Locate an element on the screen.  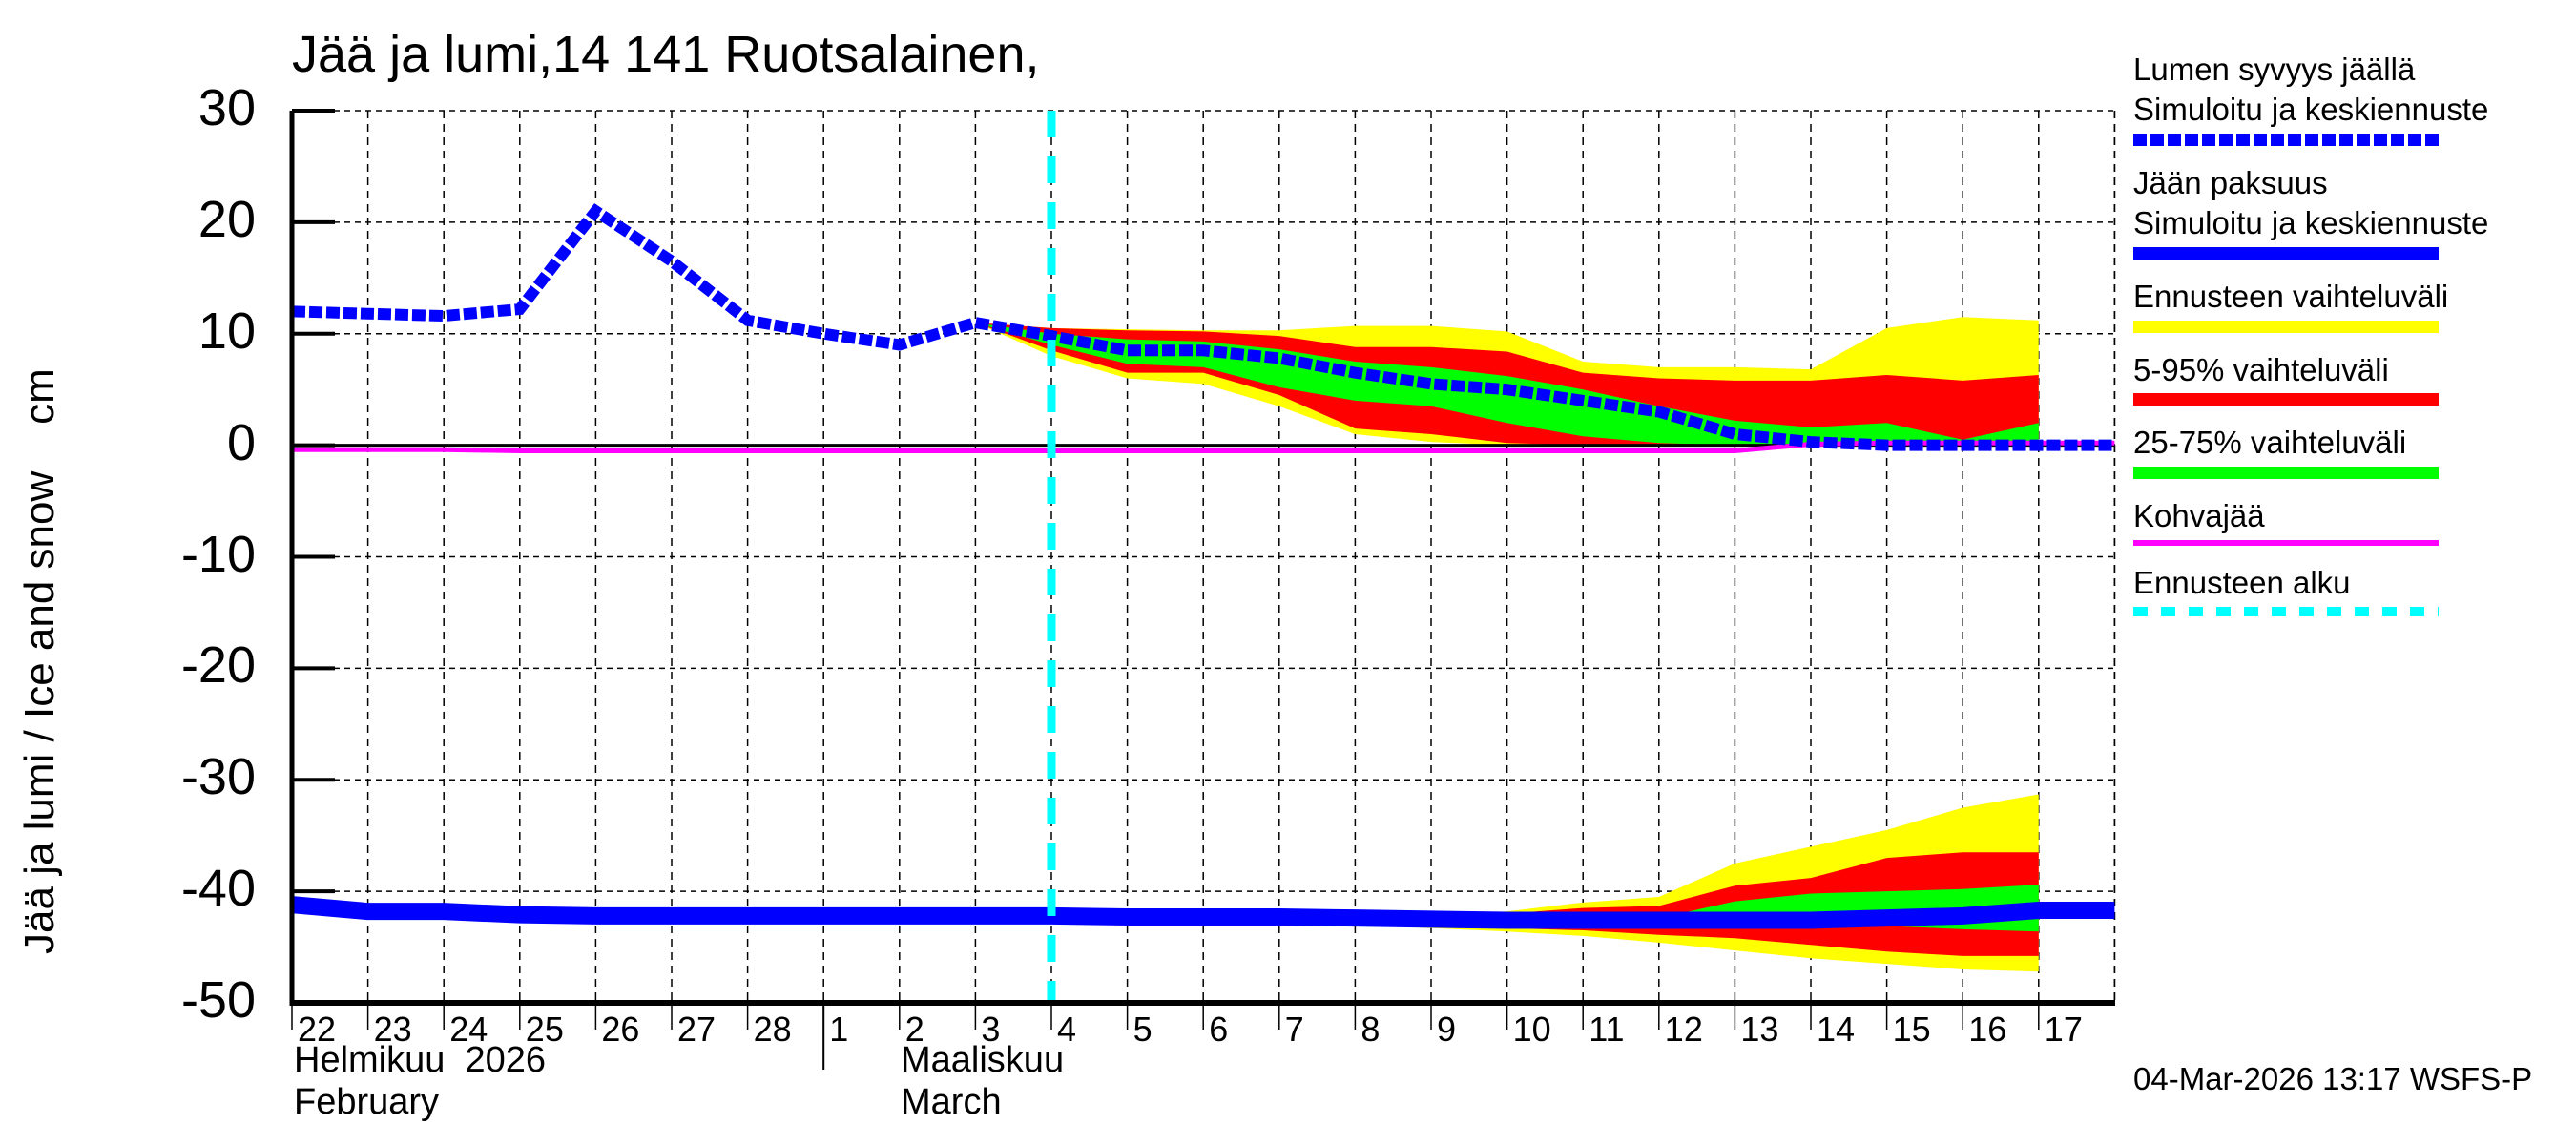
month-label-march: Maaliskuu March is located at coordinates (982, 1081).